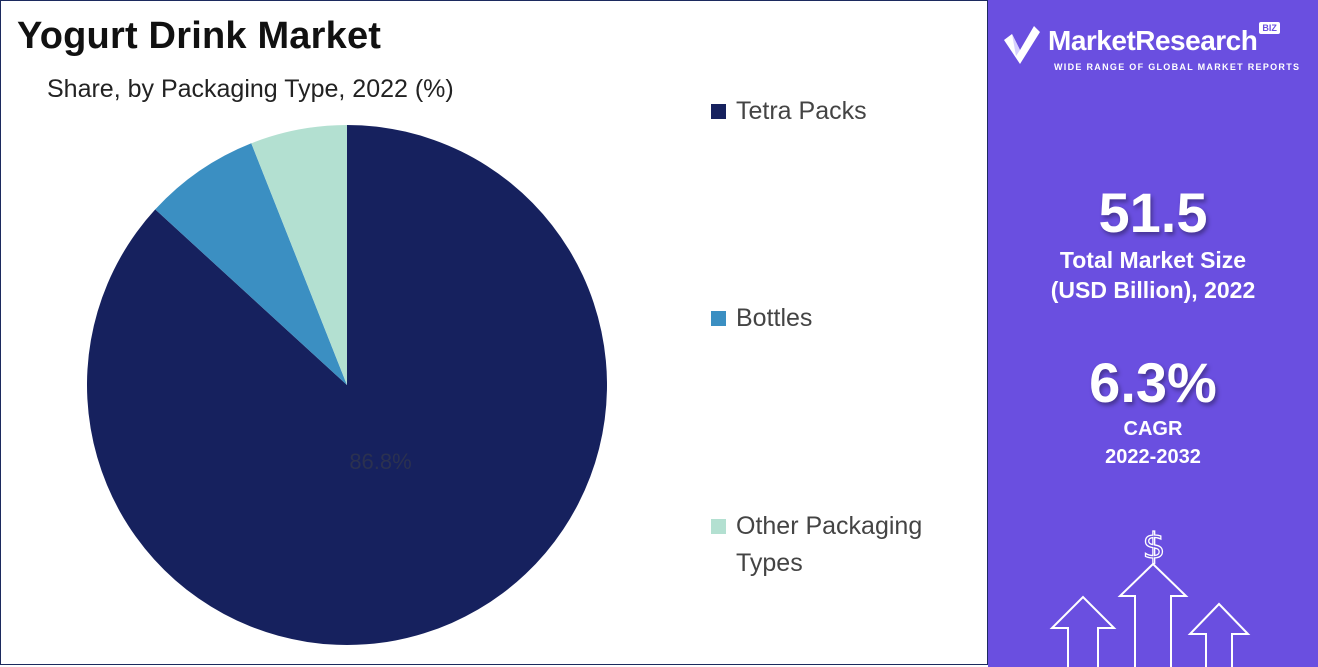 This screenshot has height=667, width=1318. Describe the element at coordinates (718, 526) in the screenshot. I see `legend-swatch-other-packaging` at that location.